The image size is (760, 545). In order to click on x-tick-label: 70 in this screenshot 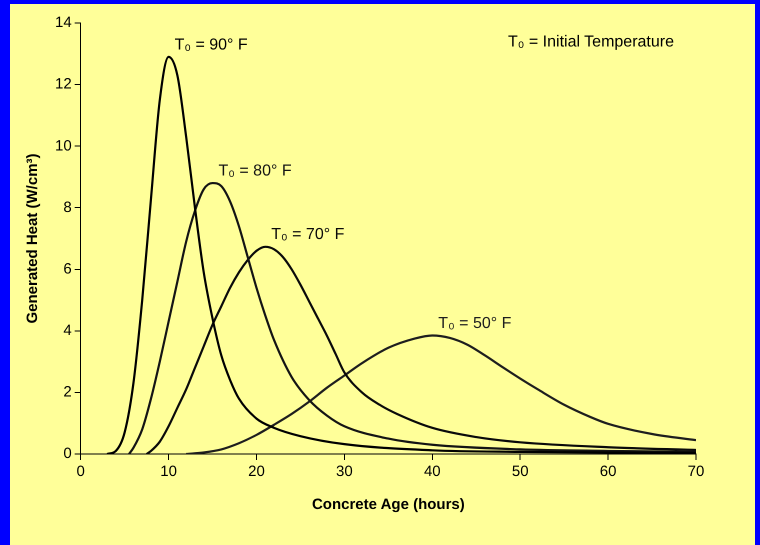, I will do `click(696, 471)`.